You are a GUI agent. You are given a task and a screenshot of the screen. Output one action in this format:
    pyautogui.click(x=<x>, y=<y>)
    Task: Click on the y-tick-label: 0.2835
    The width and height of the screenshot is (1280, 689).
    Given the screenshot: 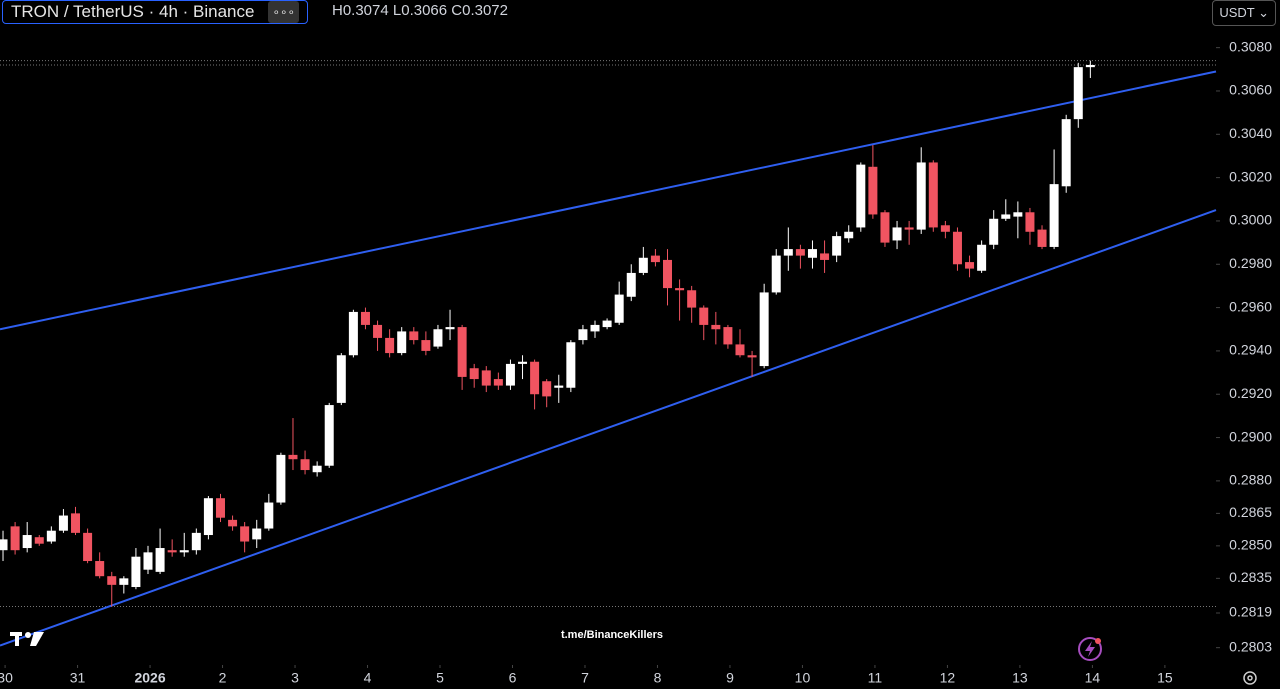 What is the action you would take?
    pyautogui.click(x=1250, y=577)
    